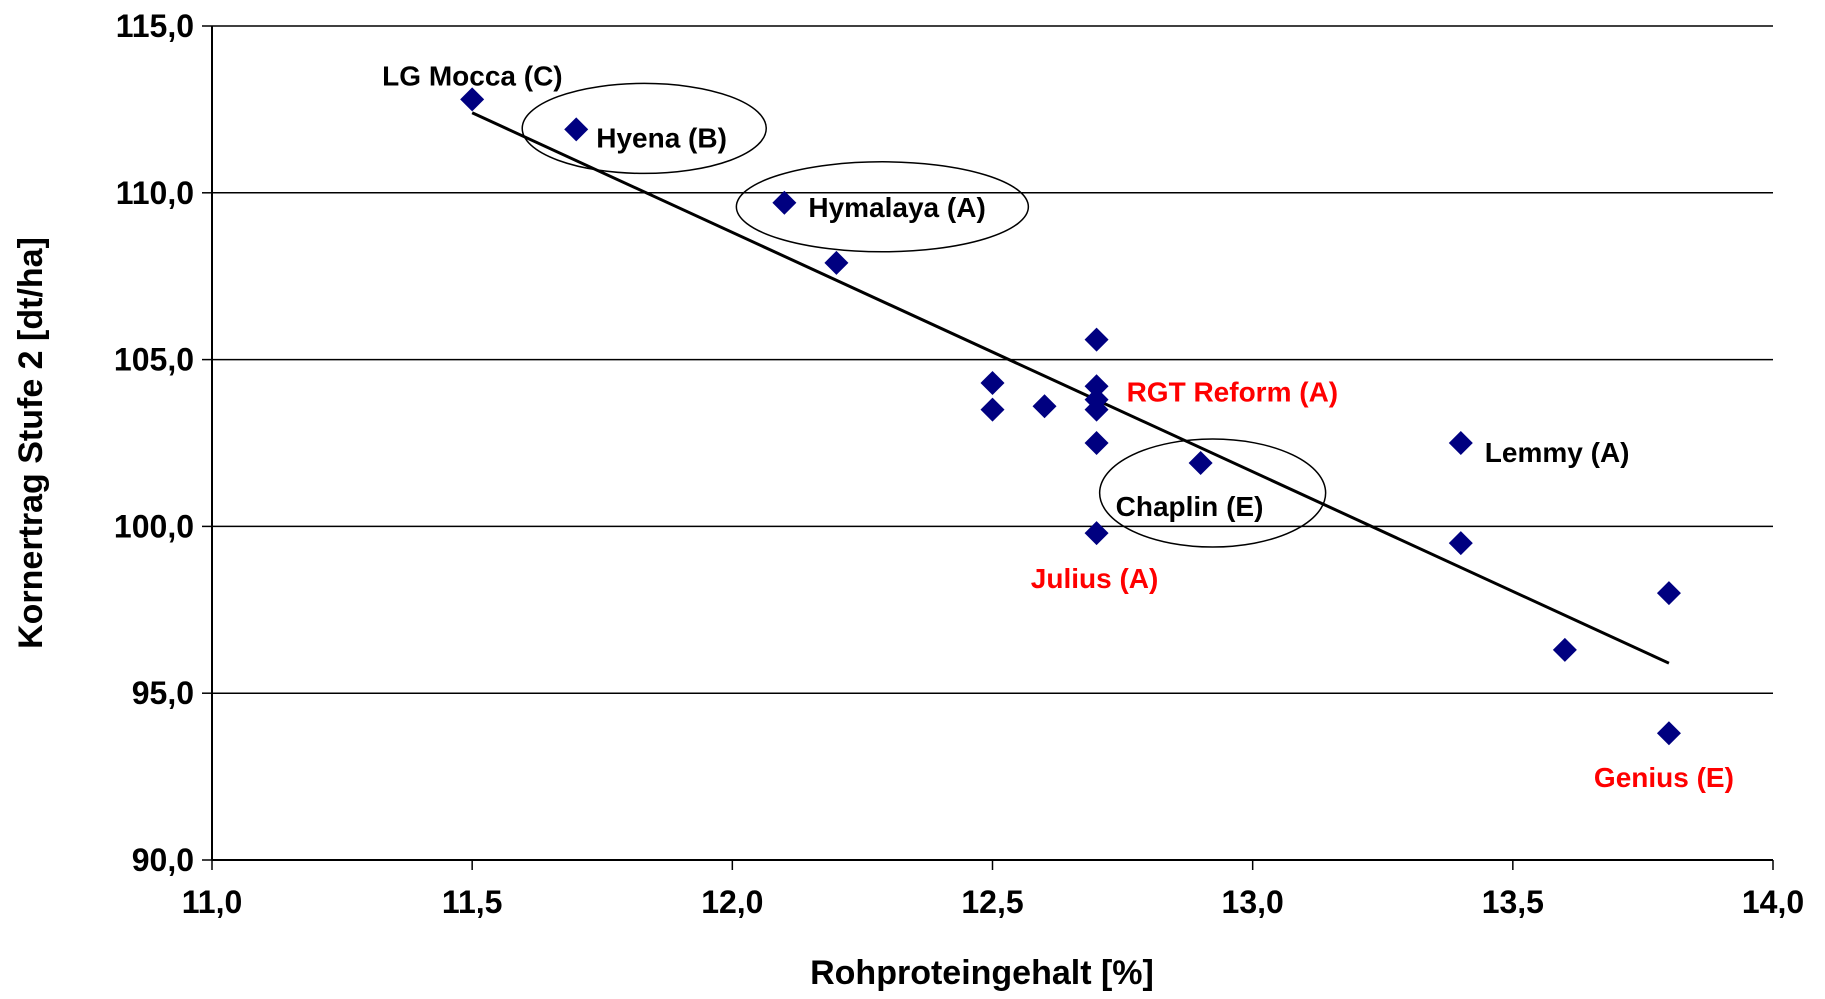 The width and height of the screenshot is (1825, 999). What do you see at coordinates (732, 902) in the screenshot?
I see `x-tick-label: 12,0` at bounding box center [732, 902].